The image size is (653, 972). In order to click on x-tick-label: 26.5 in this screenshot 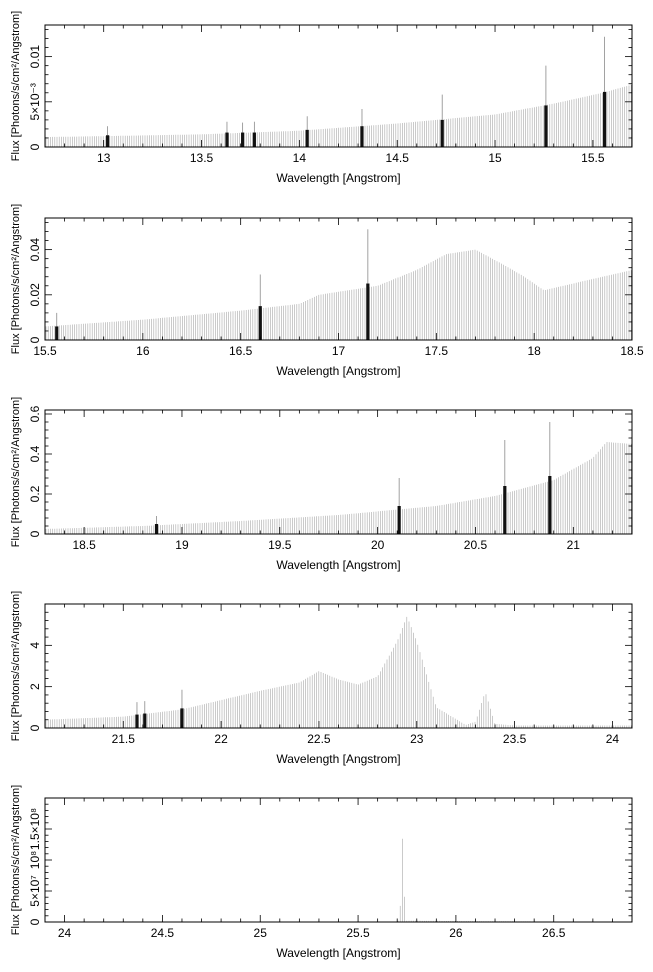, I will do `click(554, 933)`.